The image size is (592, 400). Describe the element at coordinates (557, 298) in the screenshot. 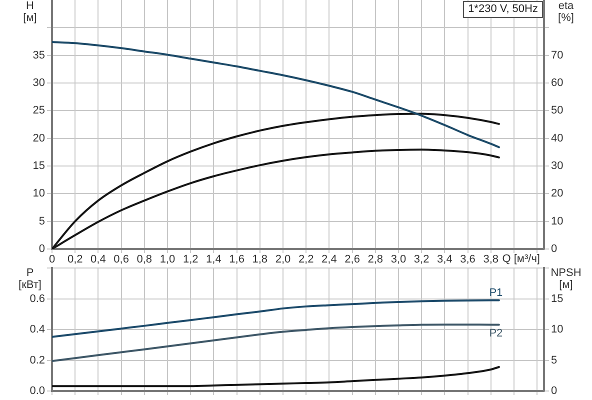

I see `y2-tick-label: 15` at that location.